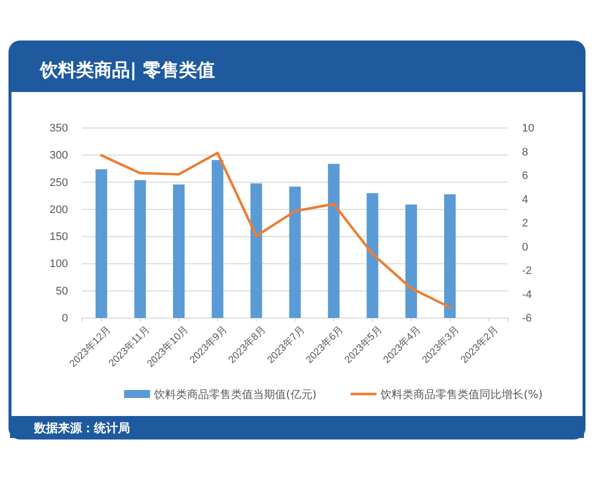 The height and width of the screenshot is (480, 600). I want to click on y-tick-label: 300, so click(59, 156).